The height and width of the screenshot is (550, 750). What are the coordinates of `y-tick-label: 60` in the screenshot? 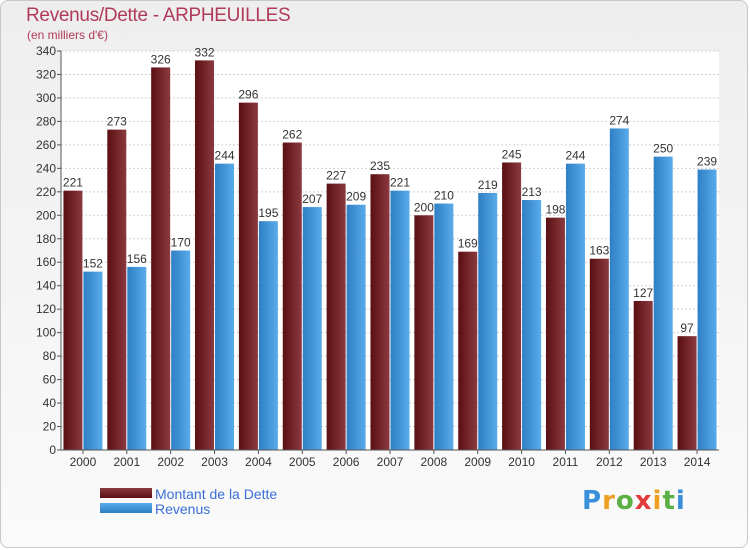 It's located at (50, 380).